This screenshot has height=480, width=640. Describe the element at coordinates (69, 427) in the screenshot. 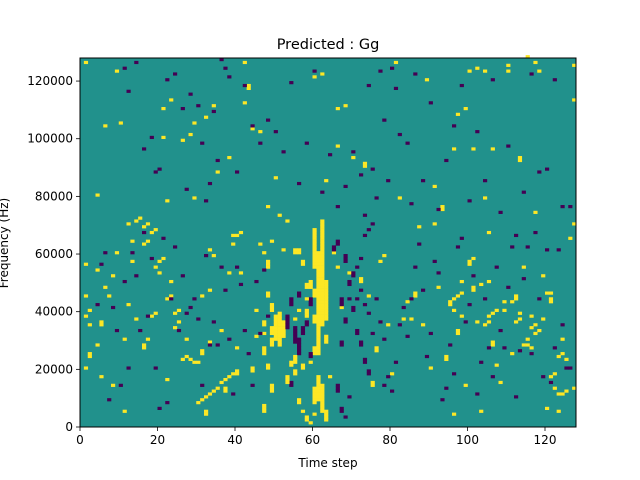

I see `y-tick-label: 0` at that location.